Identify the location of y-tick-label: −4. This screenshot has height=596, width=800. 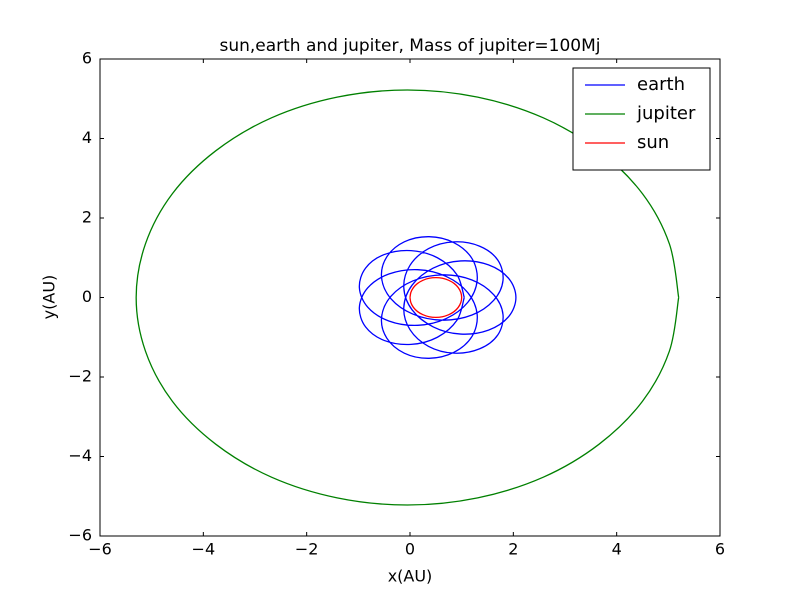
(80, 455).